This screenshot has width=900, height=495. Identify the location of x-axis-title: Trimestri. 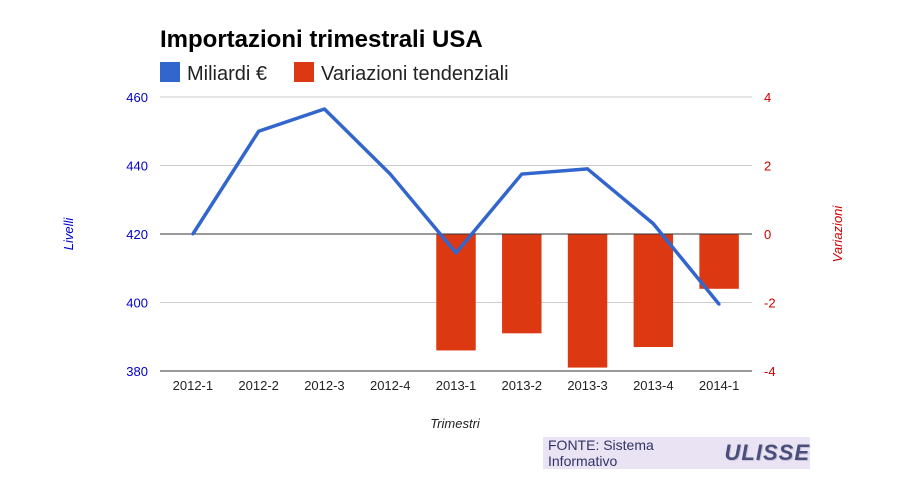
(455, 423).